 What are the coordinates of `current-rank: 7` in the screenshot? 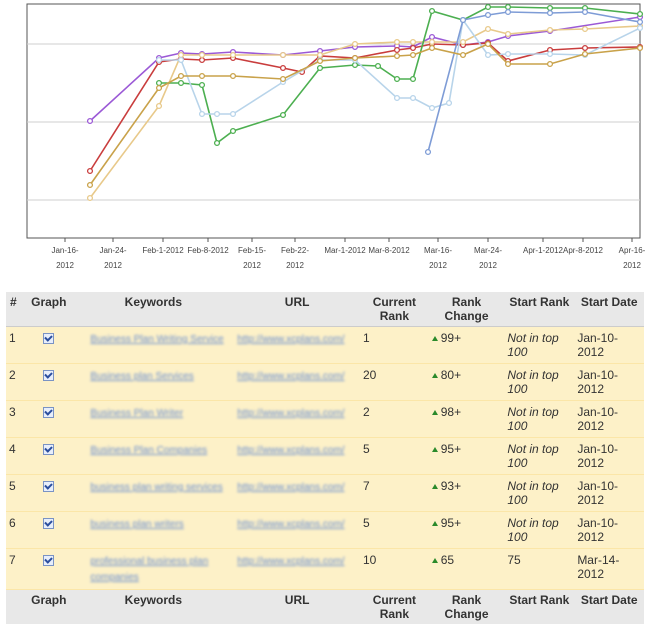 It's located at (366, 486).